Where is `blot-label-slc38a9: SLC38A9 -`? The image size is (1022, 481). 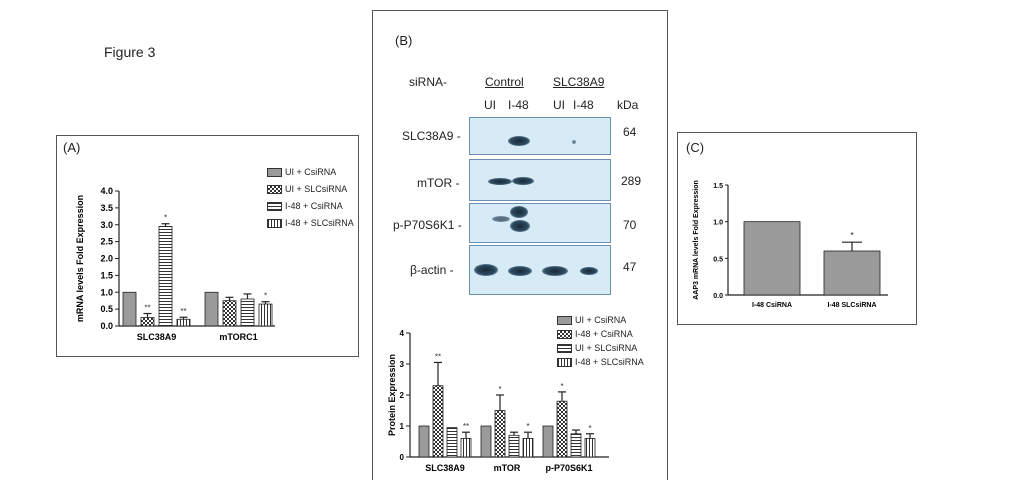 blot-label-slc38a9: SLC38A9 - is located at coordinates (431, 136).